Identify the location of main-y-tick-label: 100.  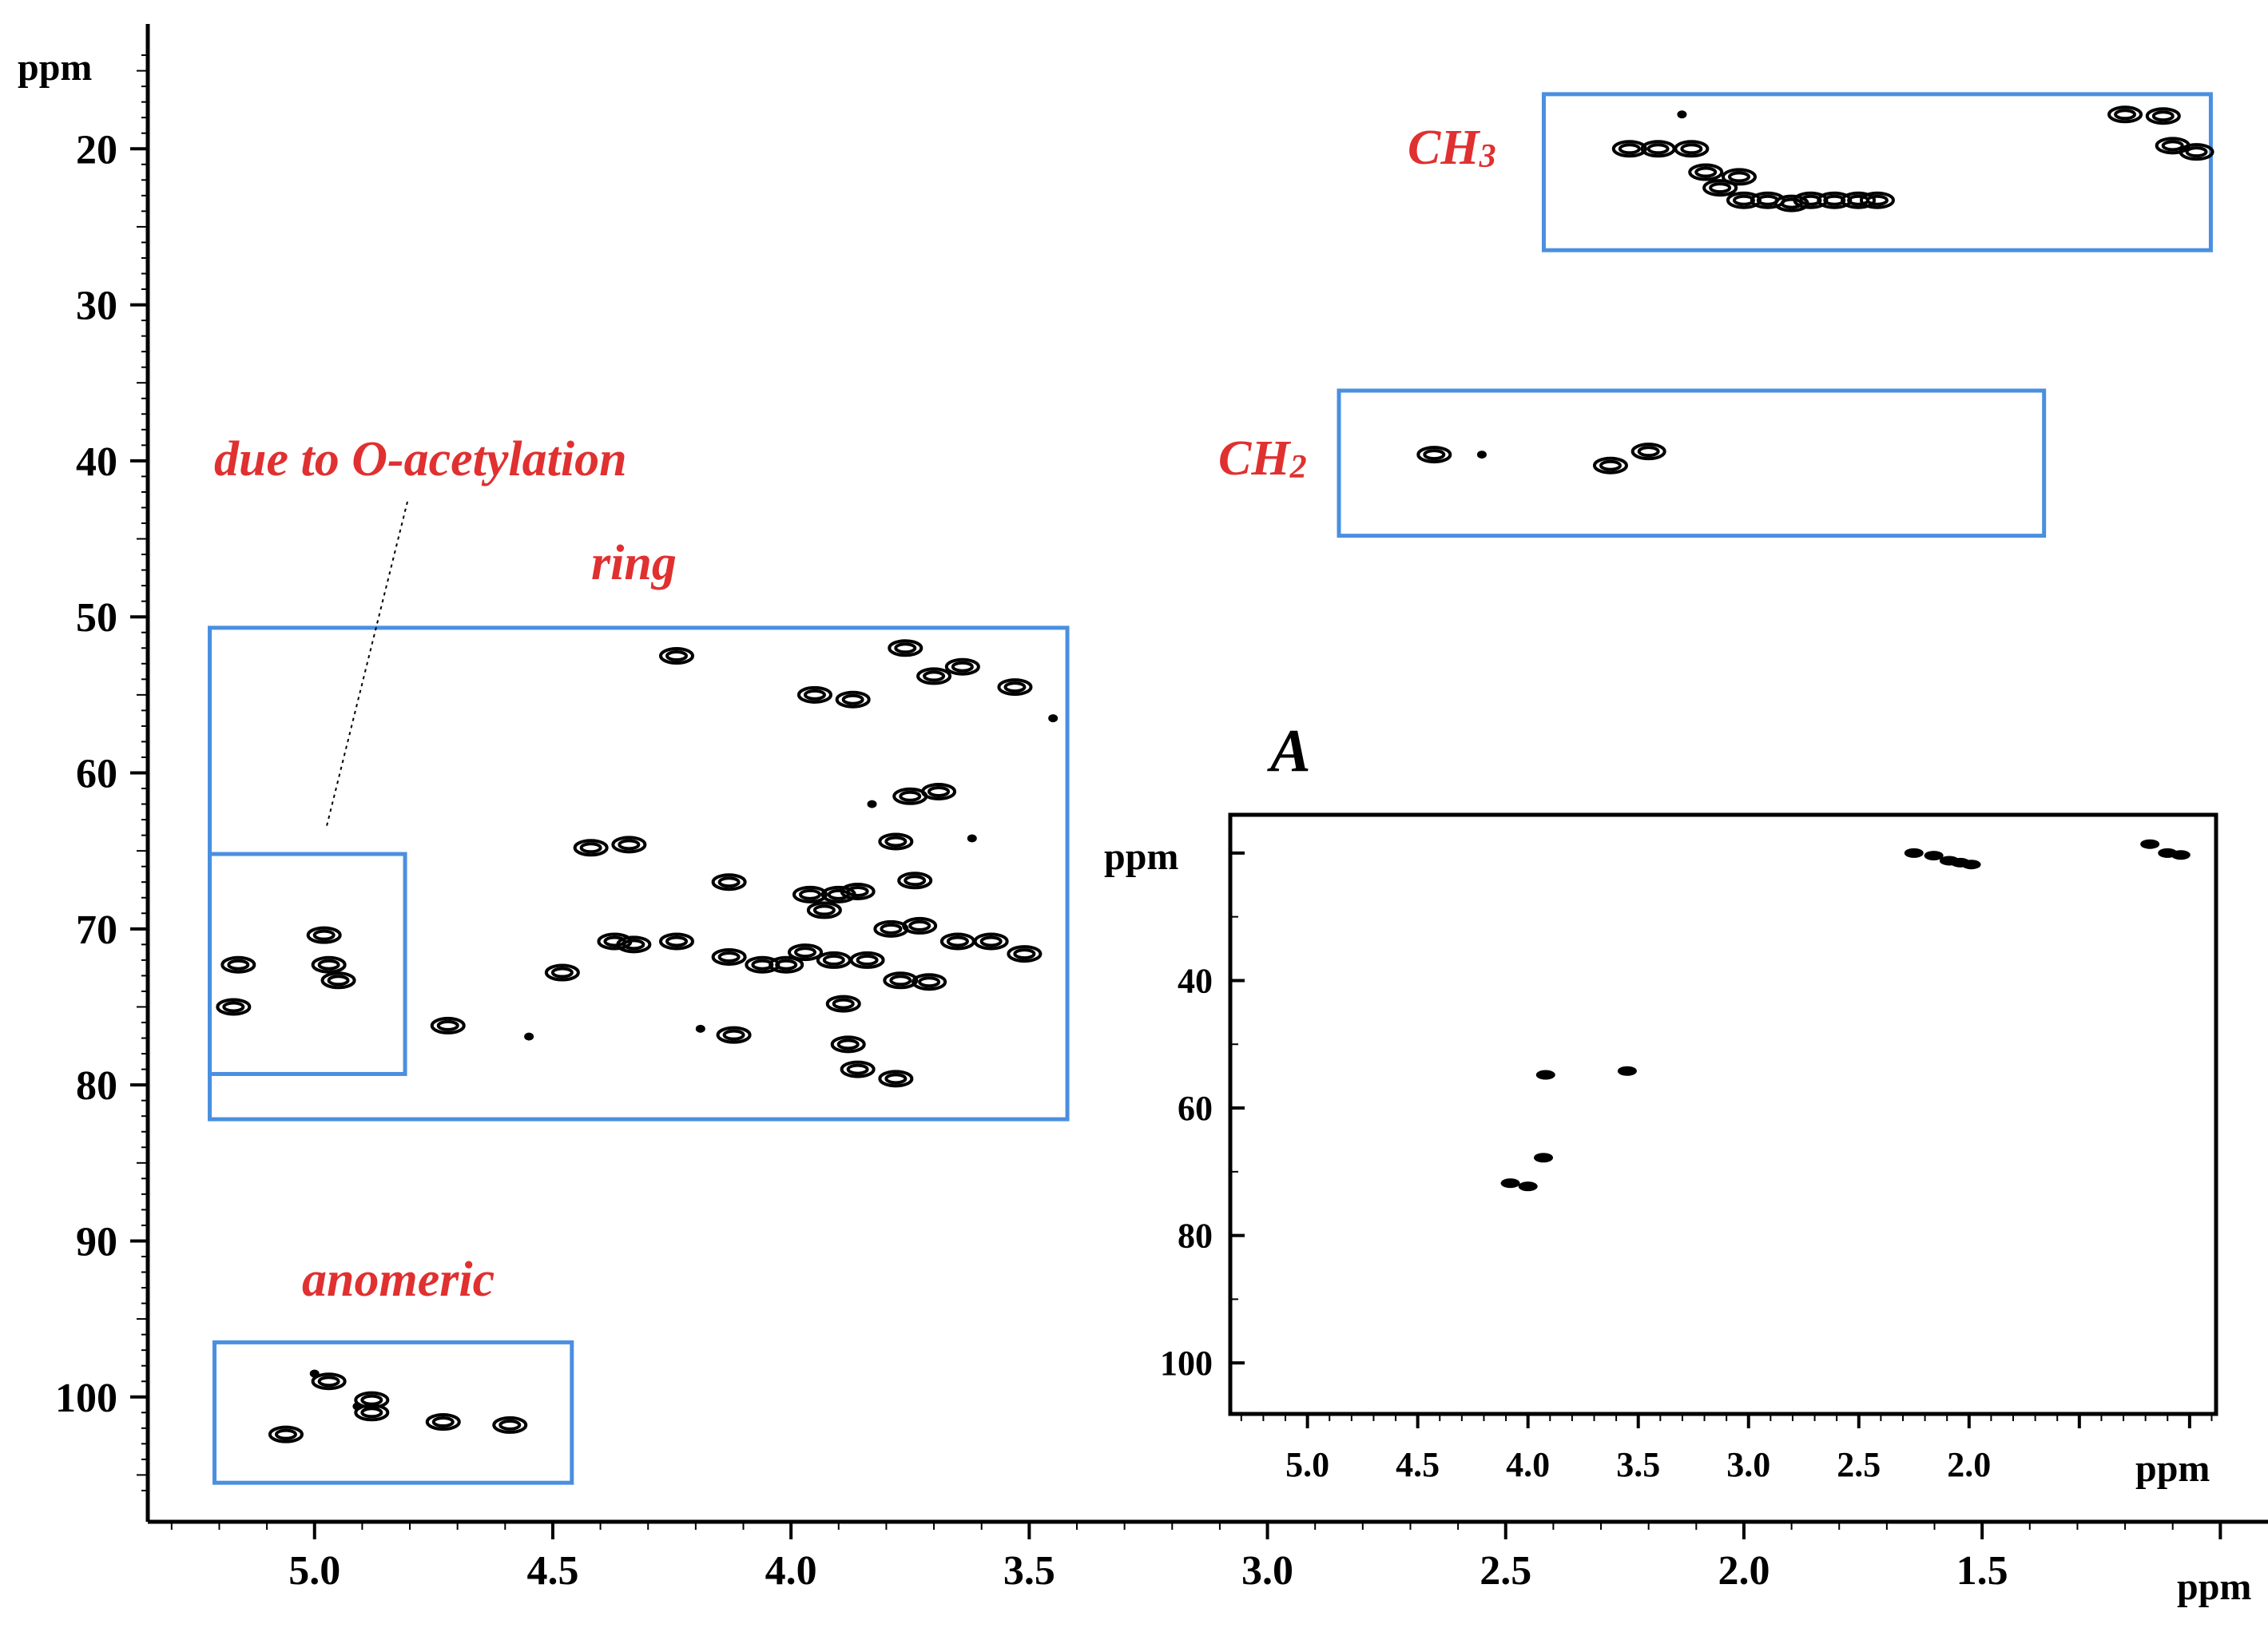
(86, 1398).